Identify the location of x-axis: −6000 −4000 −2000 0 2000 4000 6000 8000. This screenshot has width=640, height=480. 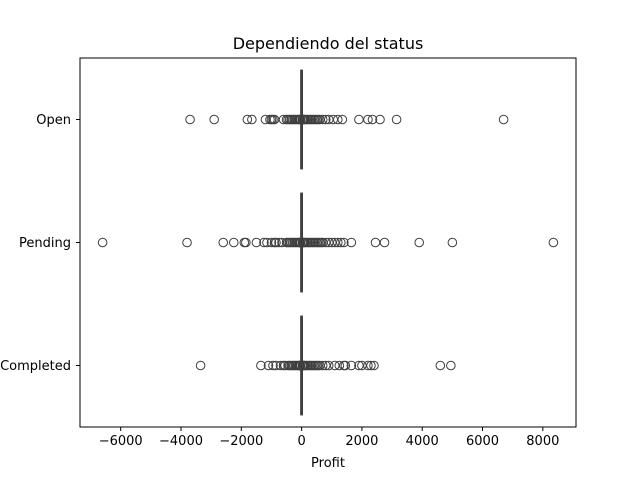
(329, 438).